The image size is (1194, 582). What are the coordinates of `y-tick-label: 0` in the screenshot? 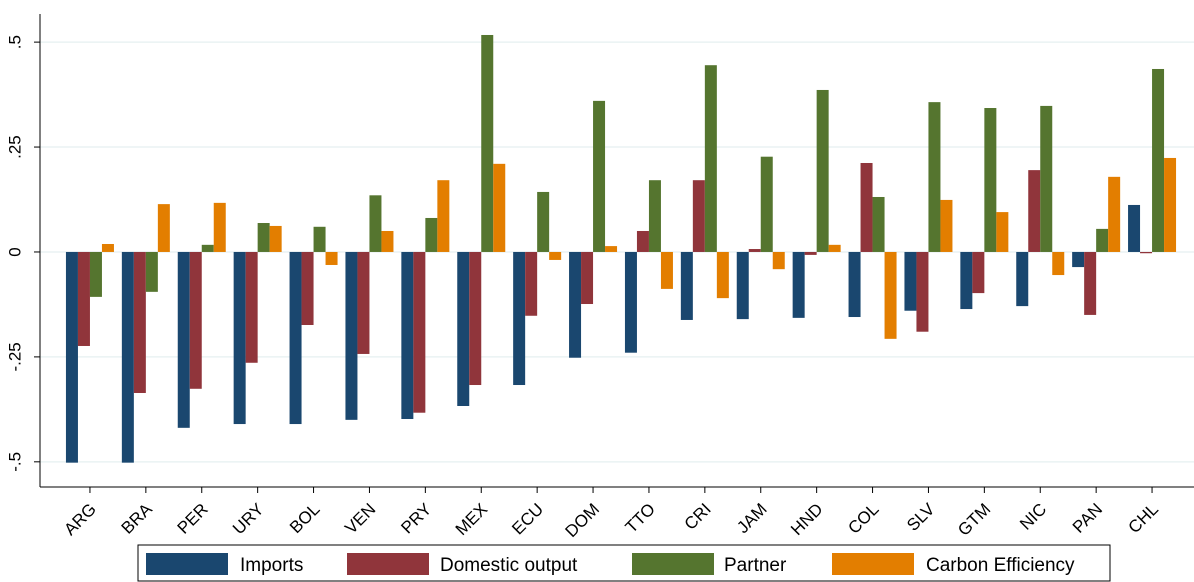 It's located at (14, 251).